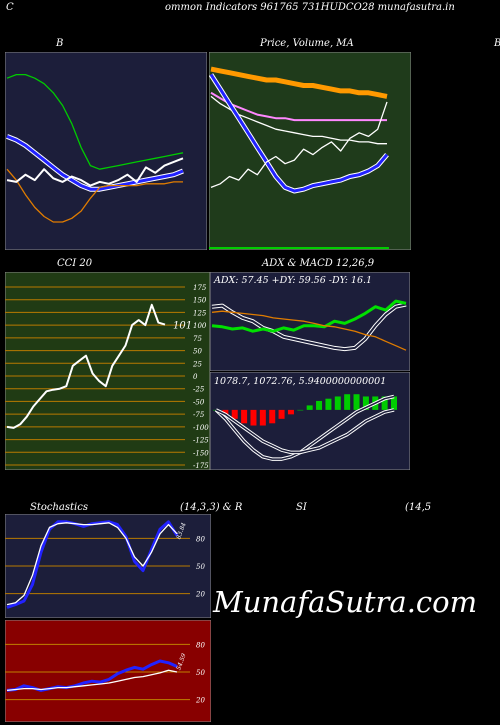 This screenshot has width=500, height=725. I want to click on adx-label: ADX: 57.45 +DY: 59.56 -DY: 16.1, so click(292, 280).